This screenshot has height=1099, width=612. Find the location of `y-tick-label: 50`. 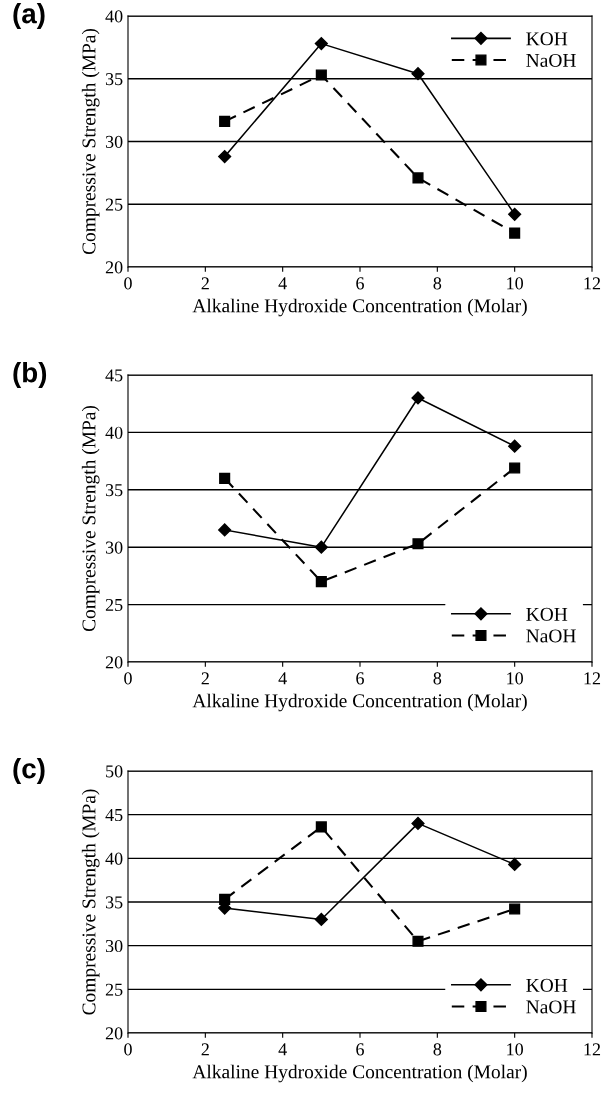

y-tick-label: 50 is located at coordinates (114, 771).